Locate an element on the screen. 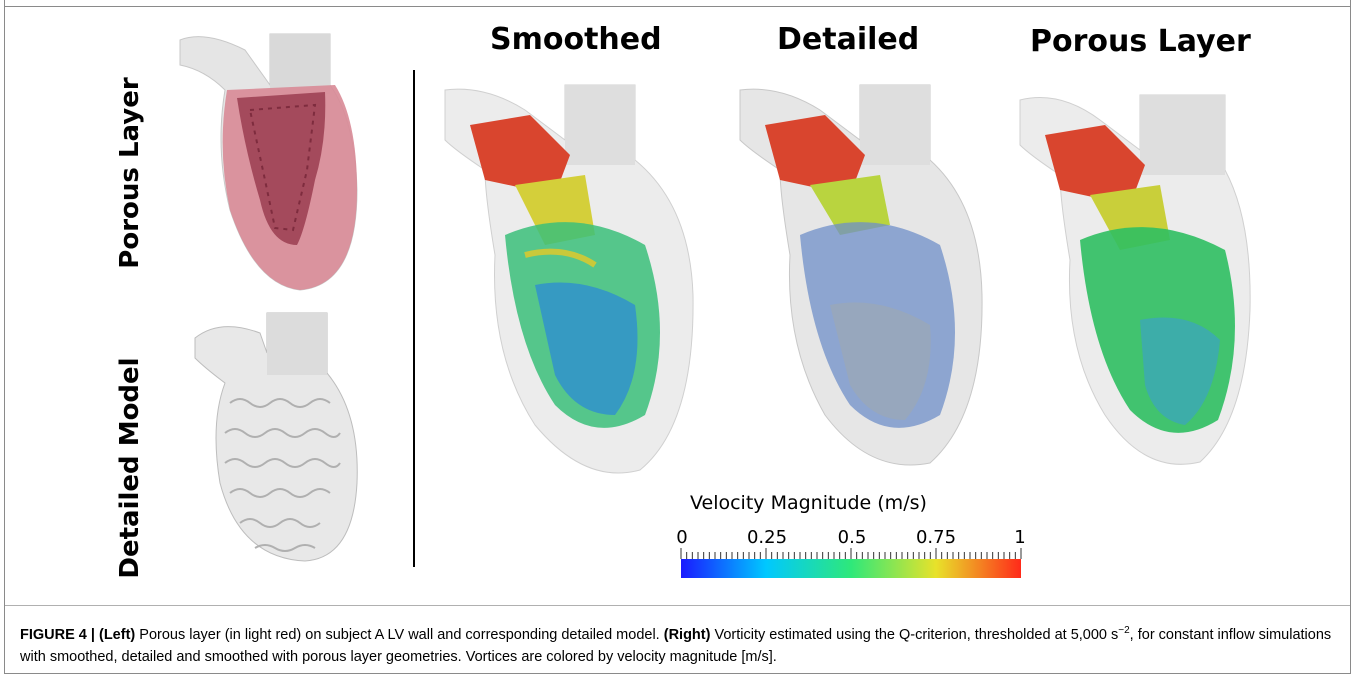 This screenshot has height=679, width=1357. caption-right-tag: (Right) is located at coordinates (687, 634).